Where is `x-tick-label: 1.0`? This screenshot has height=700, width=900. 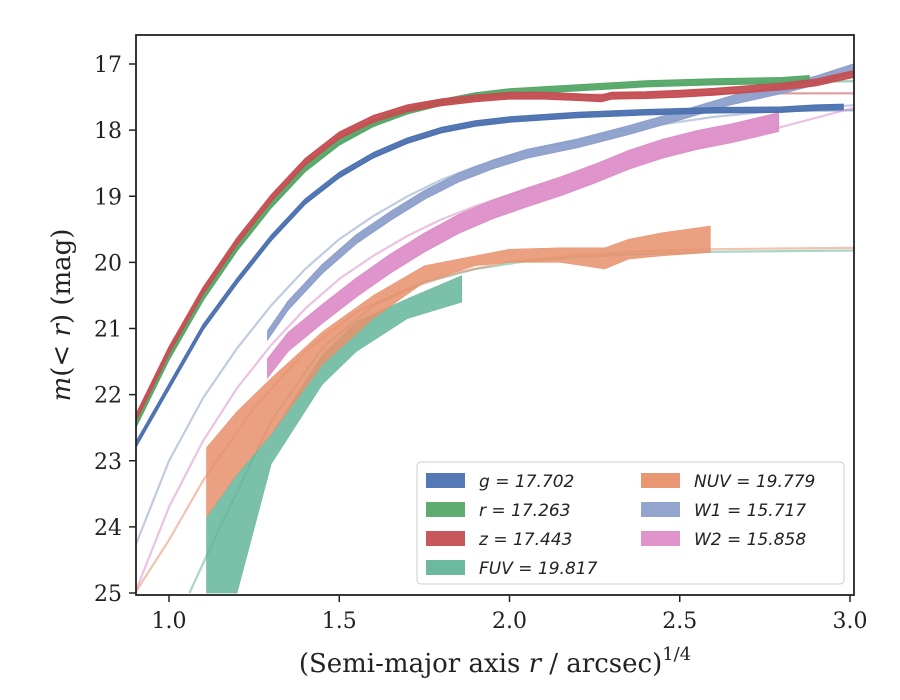
x-tick-label: 1.0 is located at coordinates (169, 621).